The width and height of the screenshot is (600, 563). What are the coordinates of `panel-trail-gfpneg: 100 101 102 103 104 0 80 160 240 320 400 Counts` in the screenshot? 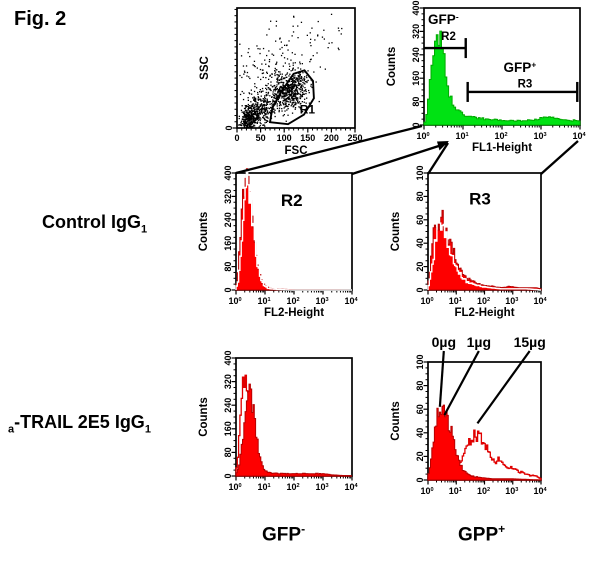 It's located at (282, 421).